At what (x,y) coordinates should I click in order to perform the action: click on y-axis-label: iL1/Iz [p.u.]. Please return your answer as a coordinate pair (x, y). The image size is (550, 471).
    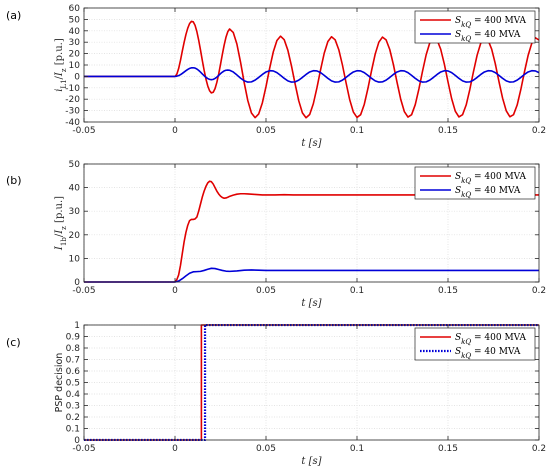
    Looking at the image, I should click on (61, 65).